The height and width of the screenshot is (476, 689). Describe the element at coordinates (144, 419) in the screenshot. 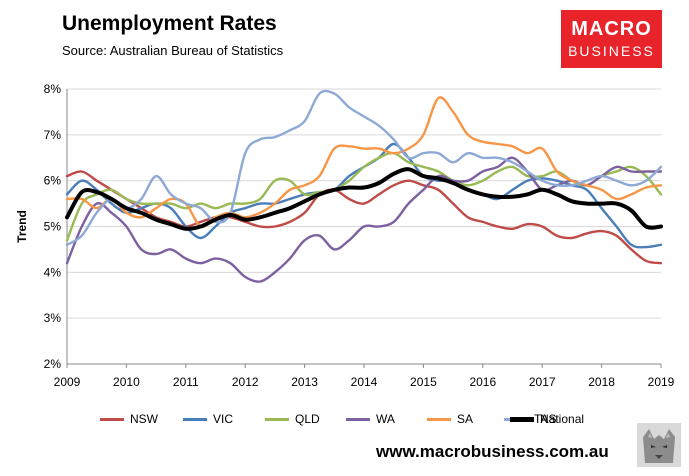

I see `legend-label: NSW` at that location.